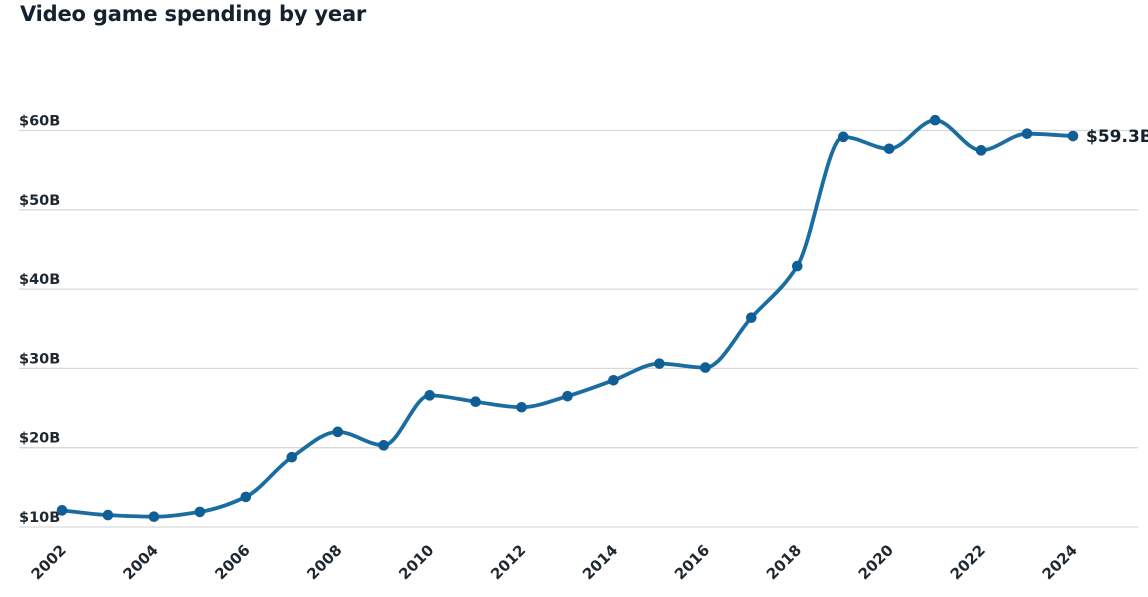 This screenshot has height=597, width=1148. Describe the element at coordinates (338, 432) in the screenshot. I see `data-point-2008` at that location.